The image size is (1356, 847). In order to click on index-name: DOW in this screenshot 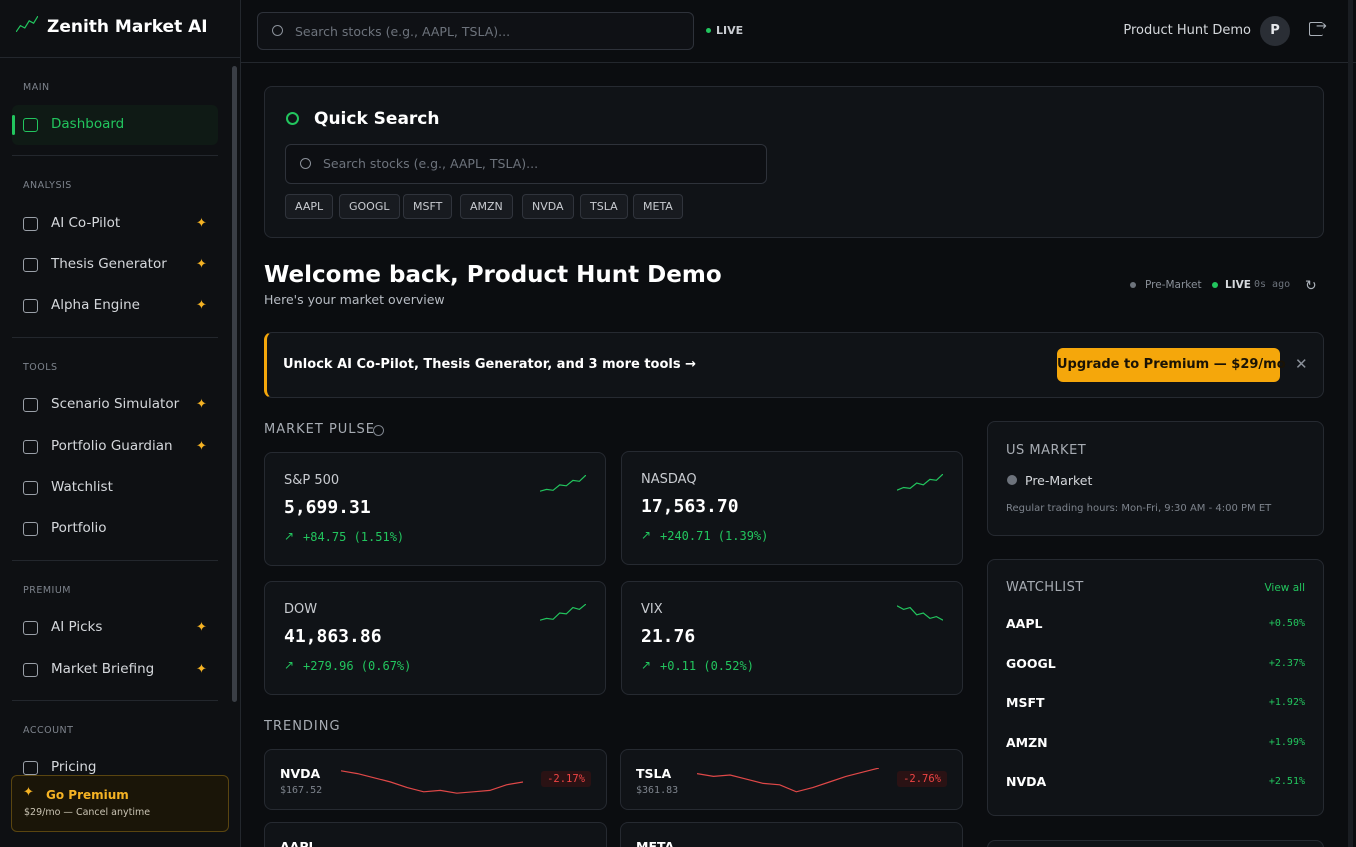, I will do `click(301, 609)`.